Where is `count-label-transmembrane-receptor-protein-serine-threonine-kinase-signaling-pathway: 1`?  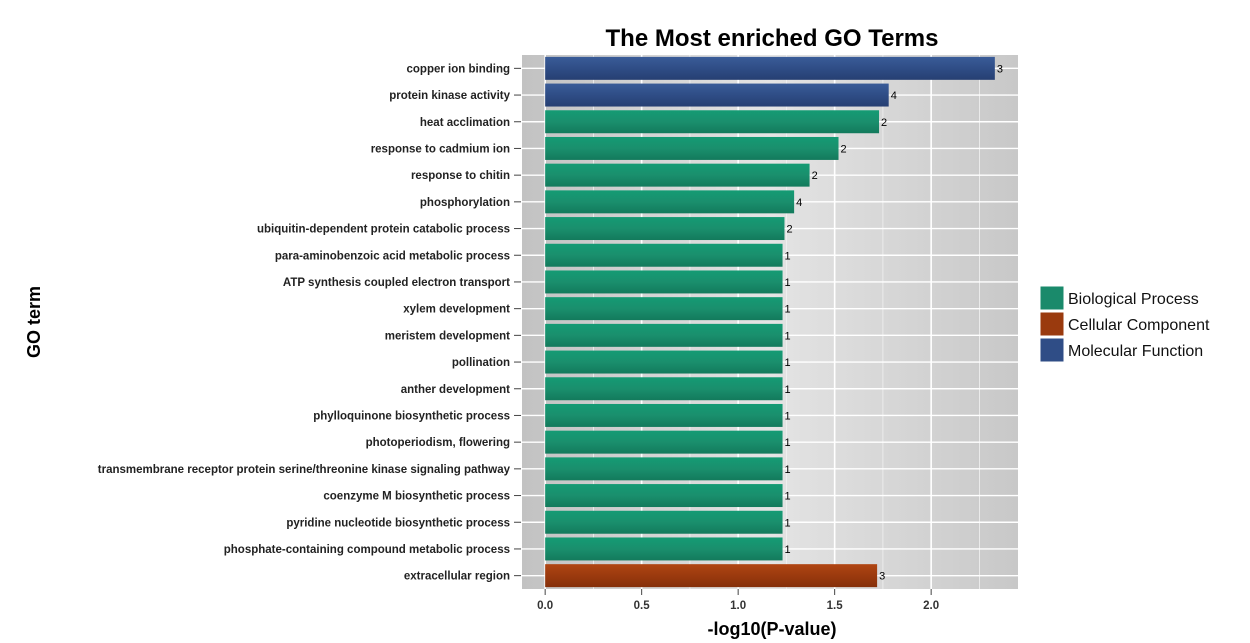
count-label-transmembrane-receptor-protein-serine-threonine-kinase-signaling-pathway: 1 is located at coordinates (788, 470).